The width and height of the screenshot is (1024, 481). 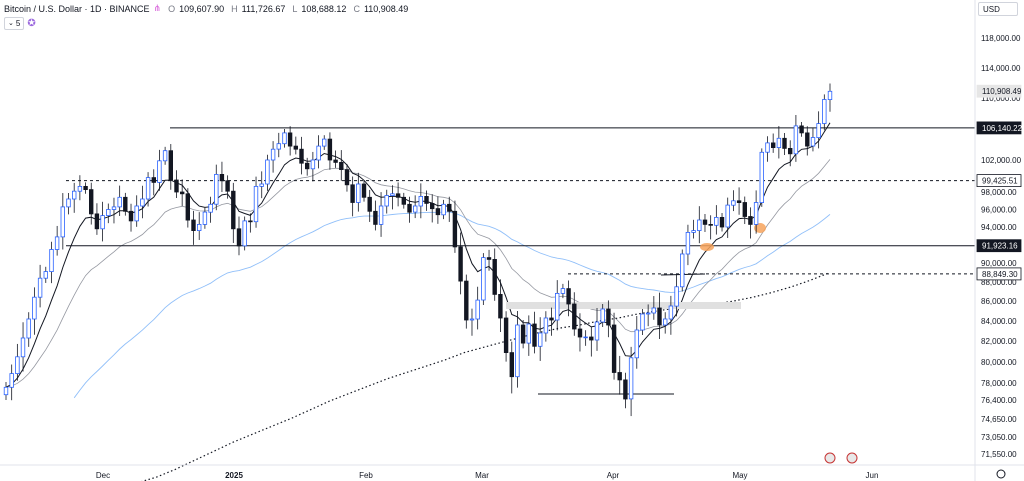 What do you see at coordinates (234, 475) in the screenshot?
I see `time-tick-label: 2025` at bounding box center [234, 475].